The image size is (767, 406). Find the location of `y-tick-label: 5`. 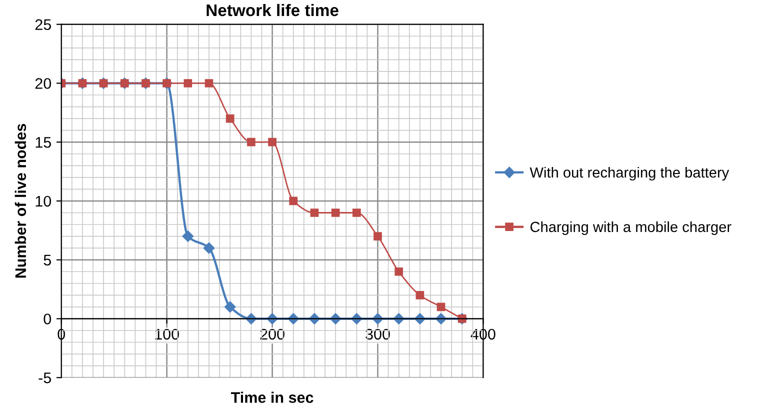

y-tick-label: 5 is located at coordinates (47, 260).